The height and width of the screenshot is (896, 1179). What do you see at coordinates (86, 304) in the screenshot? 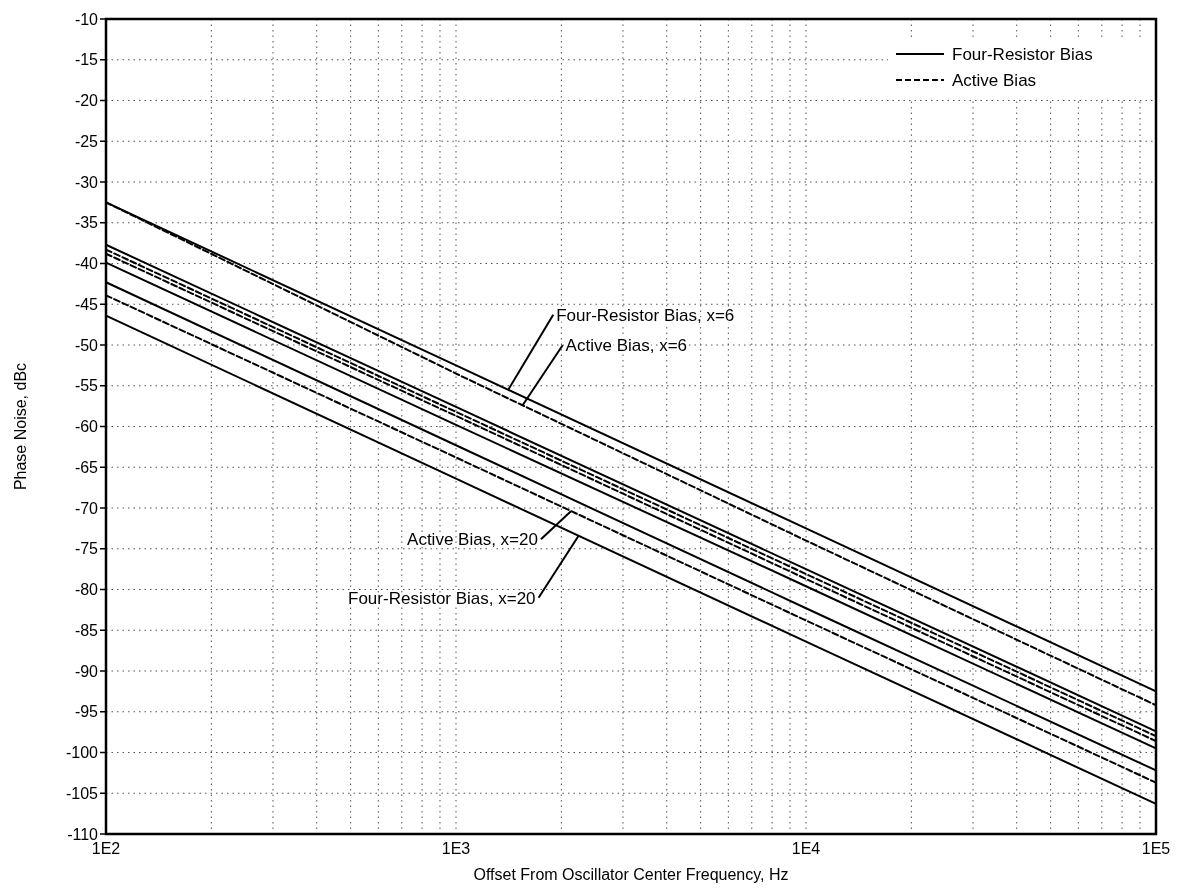
I see `y-tick-label: -45` at bounding box center [86, 304].